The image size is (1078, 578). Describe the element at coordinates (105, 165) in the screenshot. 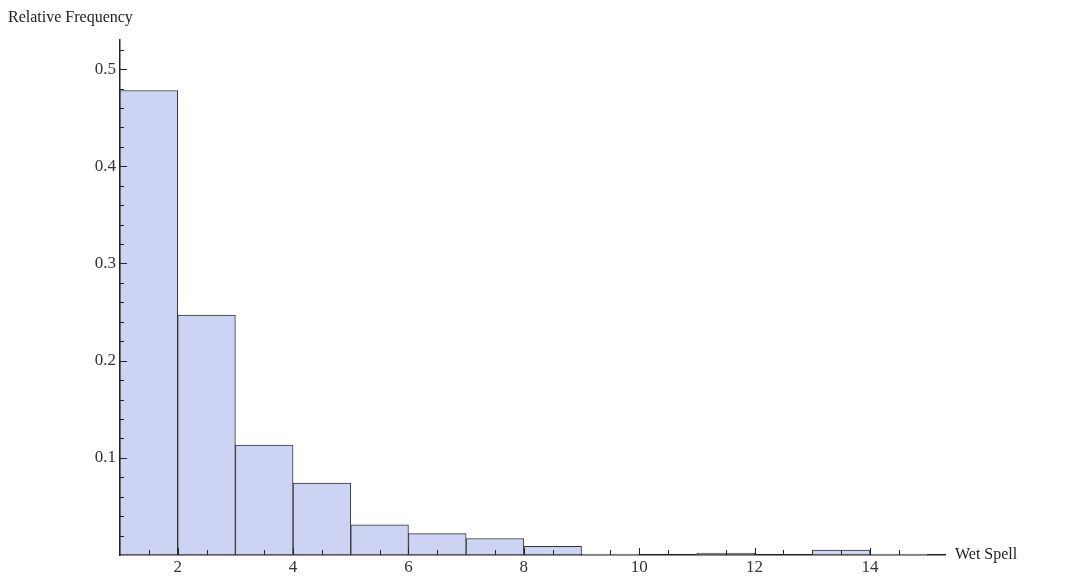

I see `y-tick-label: 0.4` at that location.